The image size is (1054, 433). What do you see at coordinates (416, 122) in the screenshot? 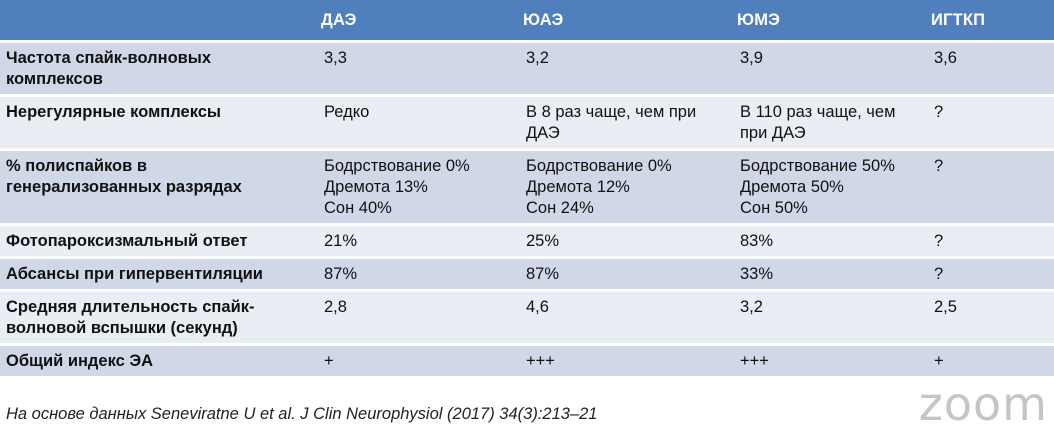
I see `table-cell: Редко` at bounding box center [416, 122].